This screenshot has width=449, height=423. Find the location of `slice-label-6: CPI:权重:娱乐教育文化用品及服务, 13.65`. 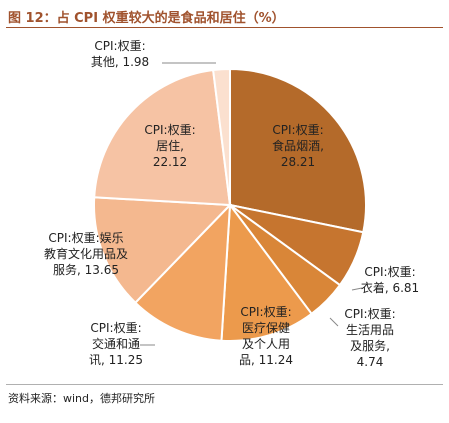

slice-label-6: CPI:权重:娱乐教育文化用品及服务, 13.65 is located at coordinates (86, 254).